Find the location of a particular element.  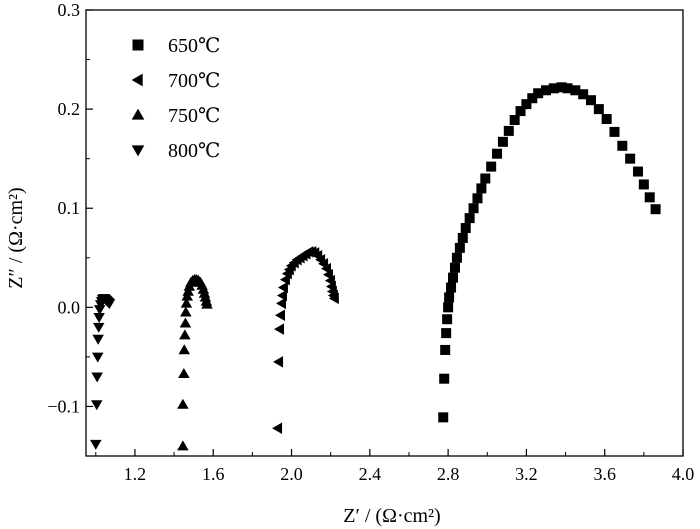

x-tick-label: 2.4 is located at coordinates (370, 474).